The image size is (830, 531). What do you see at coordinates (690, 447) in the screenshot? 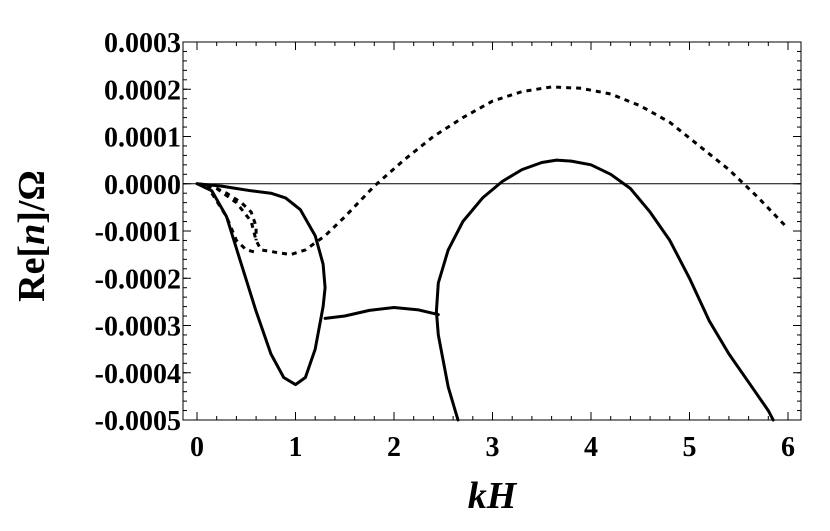
I see `x-tick-label: 5` at bounding box center [690, 447].